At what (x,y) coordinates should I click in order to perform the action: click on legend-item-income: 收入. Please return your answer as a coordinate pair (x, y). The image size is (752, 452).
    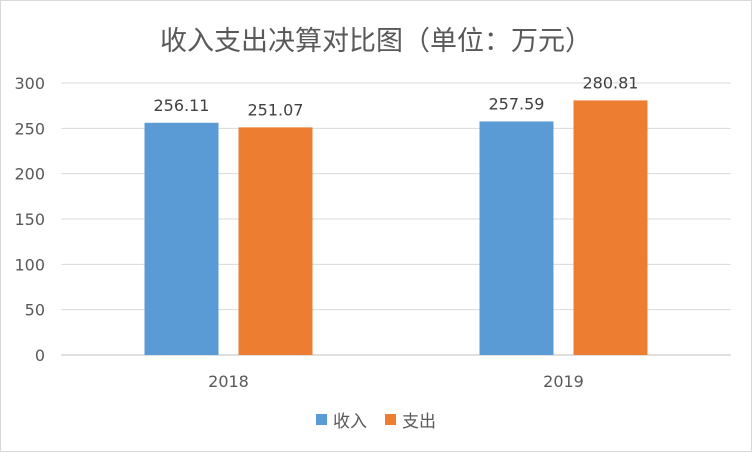
    Looking at the image, I should click on (341, 419).